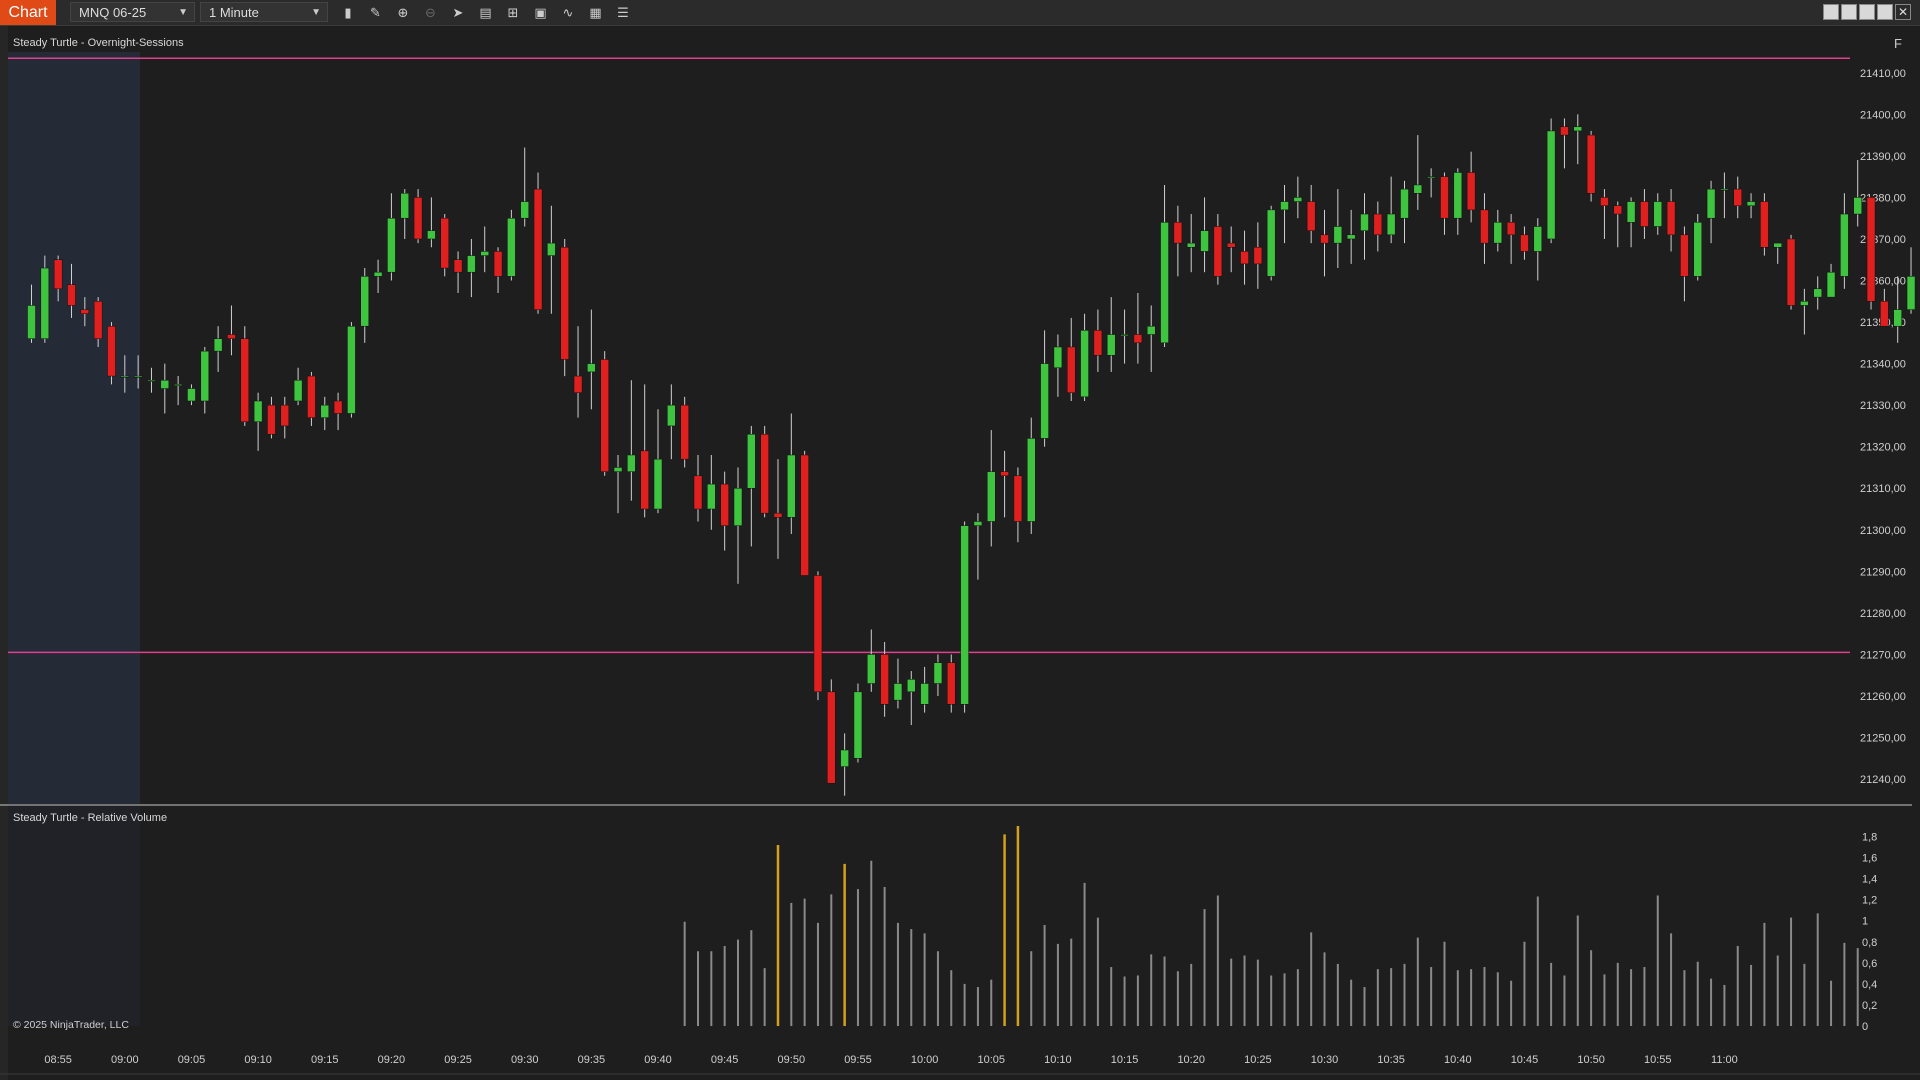 This screenshot has width=1920, height=1080. What do you see at coordinates (1883, 406) in the screenshot?
I see `price-axis-label: 21330,00` at bounding box center [1883, 406].